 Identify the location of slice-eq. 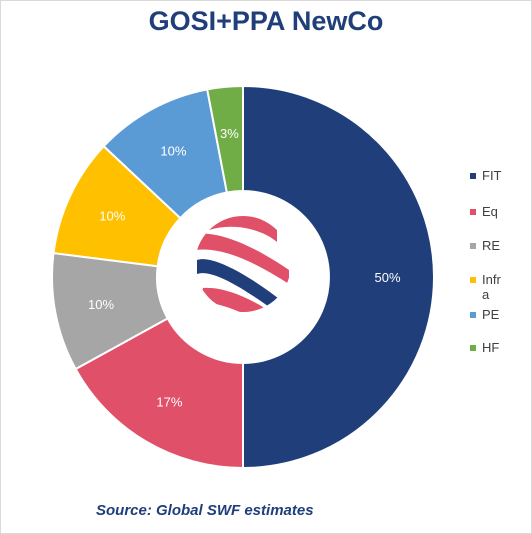
(159, 393).